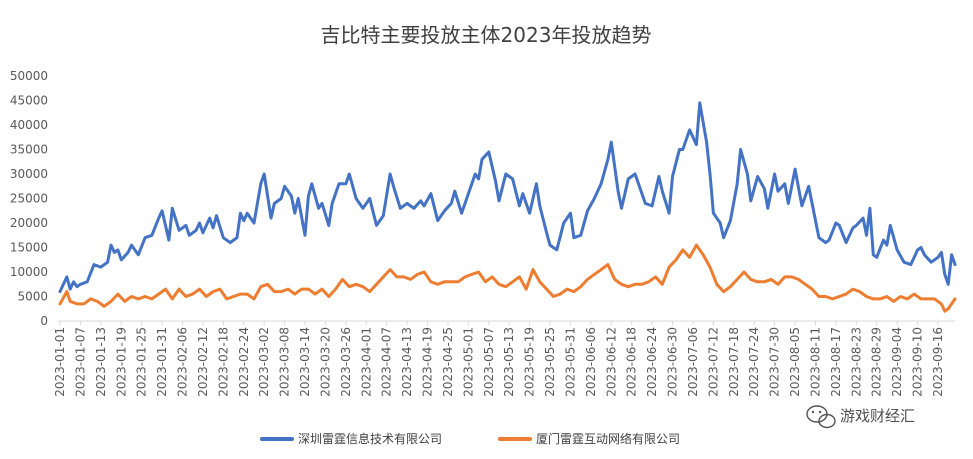  What do you see at coordinates (29, 150) in the screenshot?
I see `y-tick-label: 35000` at bounding box center [29, 150].